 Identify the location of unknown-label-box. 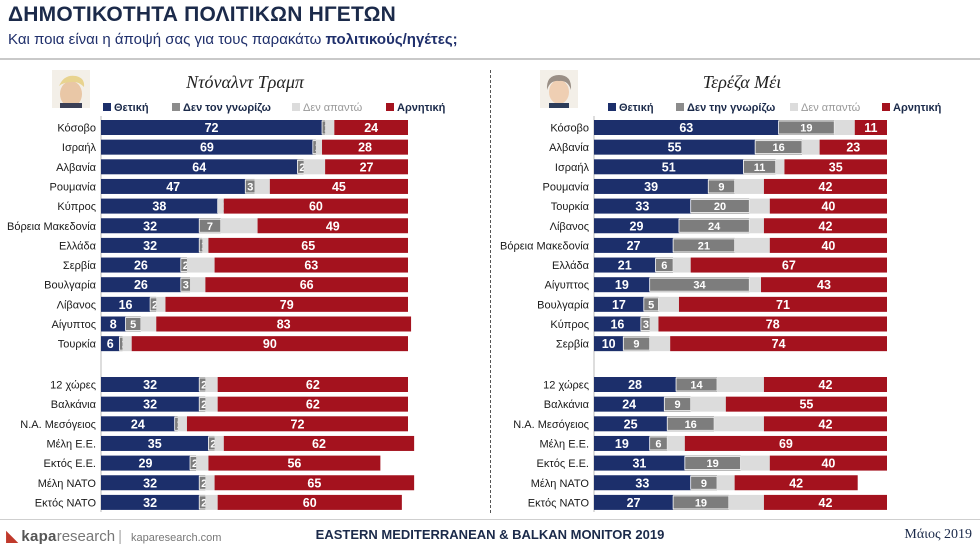
(701, 502).